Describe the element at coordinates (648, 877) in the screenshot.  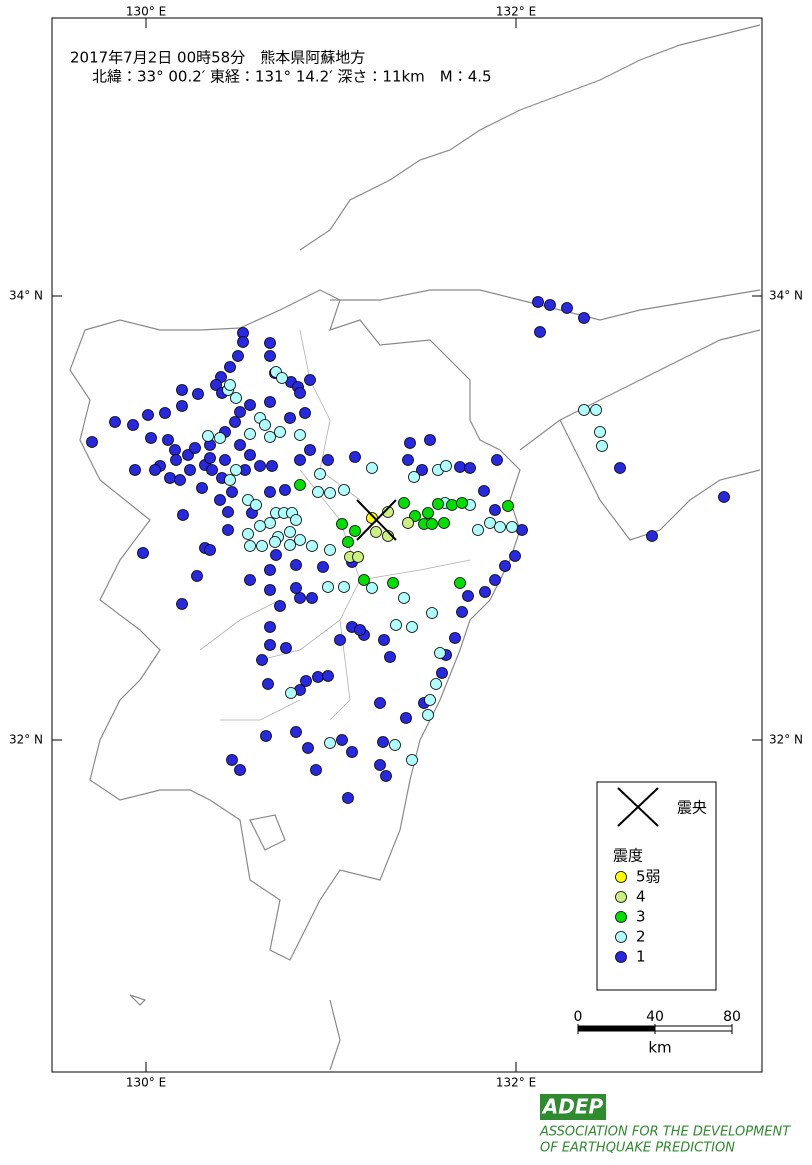
I see `legend-label: 5弱` at that location.